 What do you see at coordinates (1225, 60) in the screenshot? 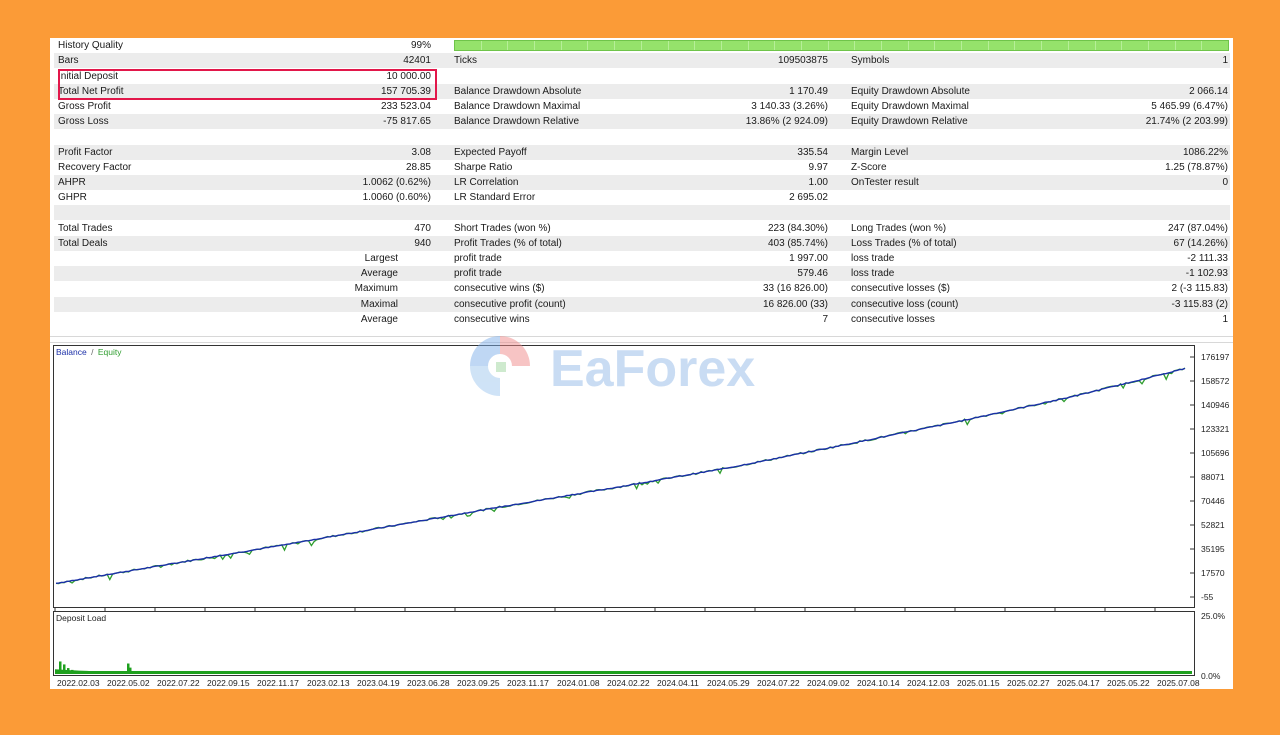
I see `symbols-value: 1` at bounding box center [1225, 60].